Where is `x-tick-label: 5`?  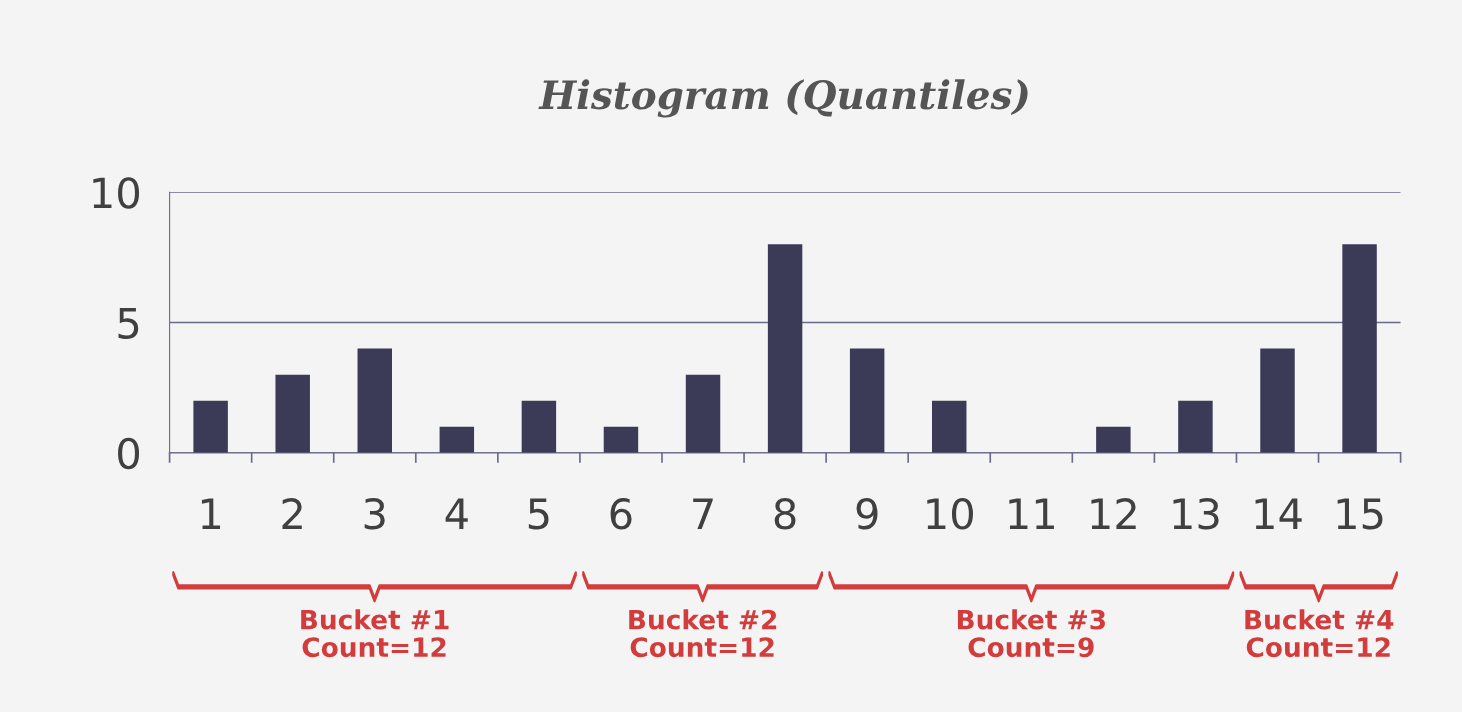
x-tick-label: 5 is located at coordinates (538, 514).